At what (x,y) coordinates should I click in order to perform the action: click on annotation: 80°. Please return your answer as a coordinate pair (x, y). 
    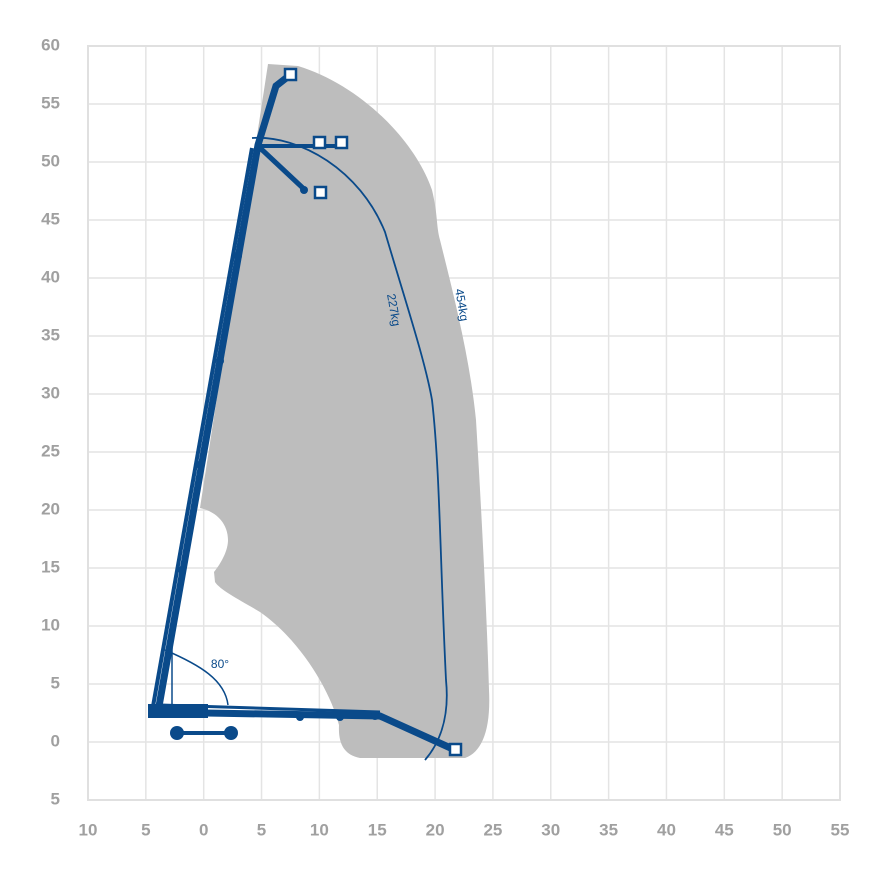
    Looking at the image, I should click on (220, 664).